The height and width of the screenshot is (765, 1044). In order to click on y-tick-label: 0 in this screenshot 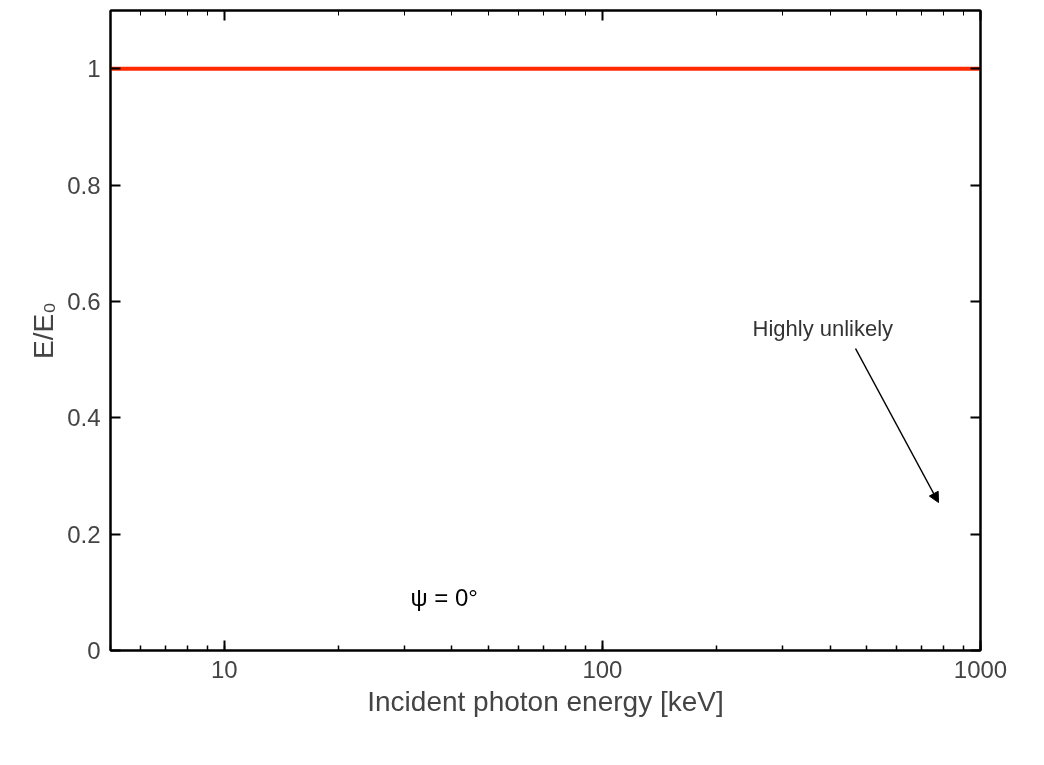, I will do `click(94, 650)`.